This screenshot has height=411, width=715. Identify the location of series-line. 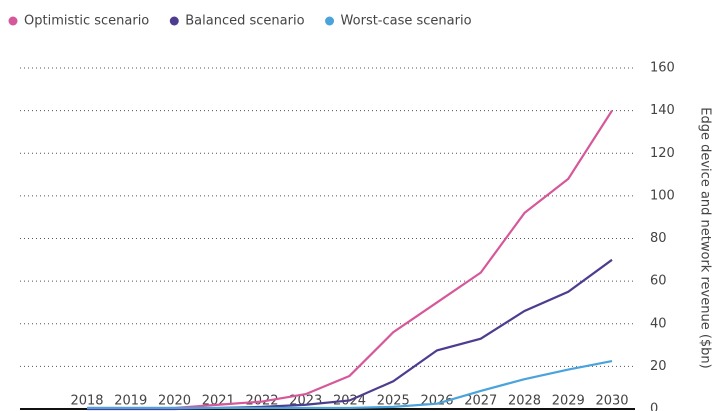
(350, 384).